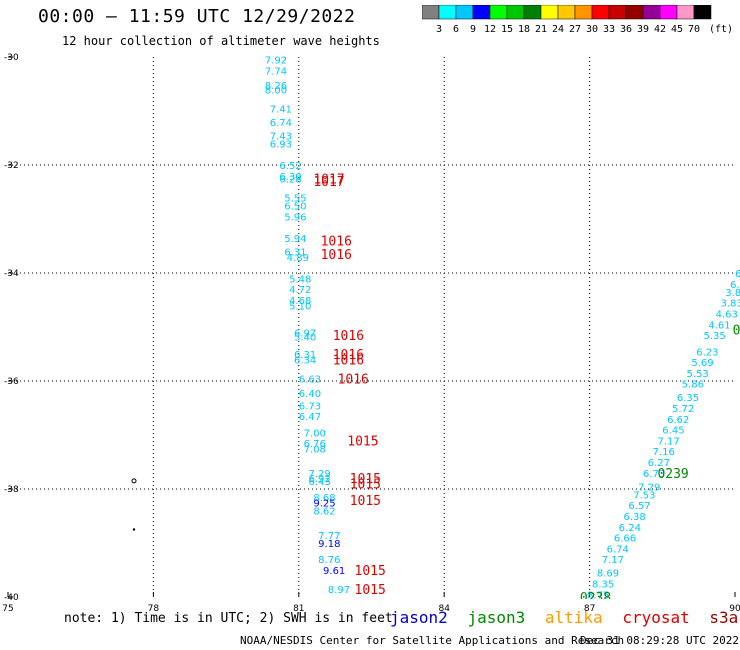  What do you see at coordinates (490, 29) in the screenshot?
I see `colorbar-tick-label: 12` at bounding box center [490, 29].